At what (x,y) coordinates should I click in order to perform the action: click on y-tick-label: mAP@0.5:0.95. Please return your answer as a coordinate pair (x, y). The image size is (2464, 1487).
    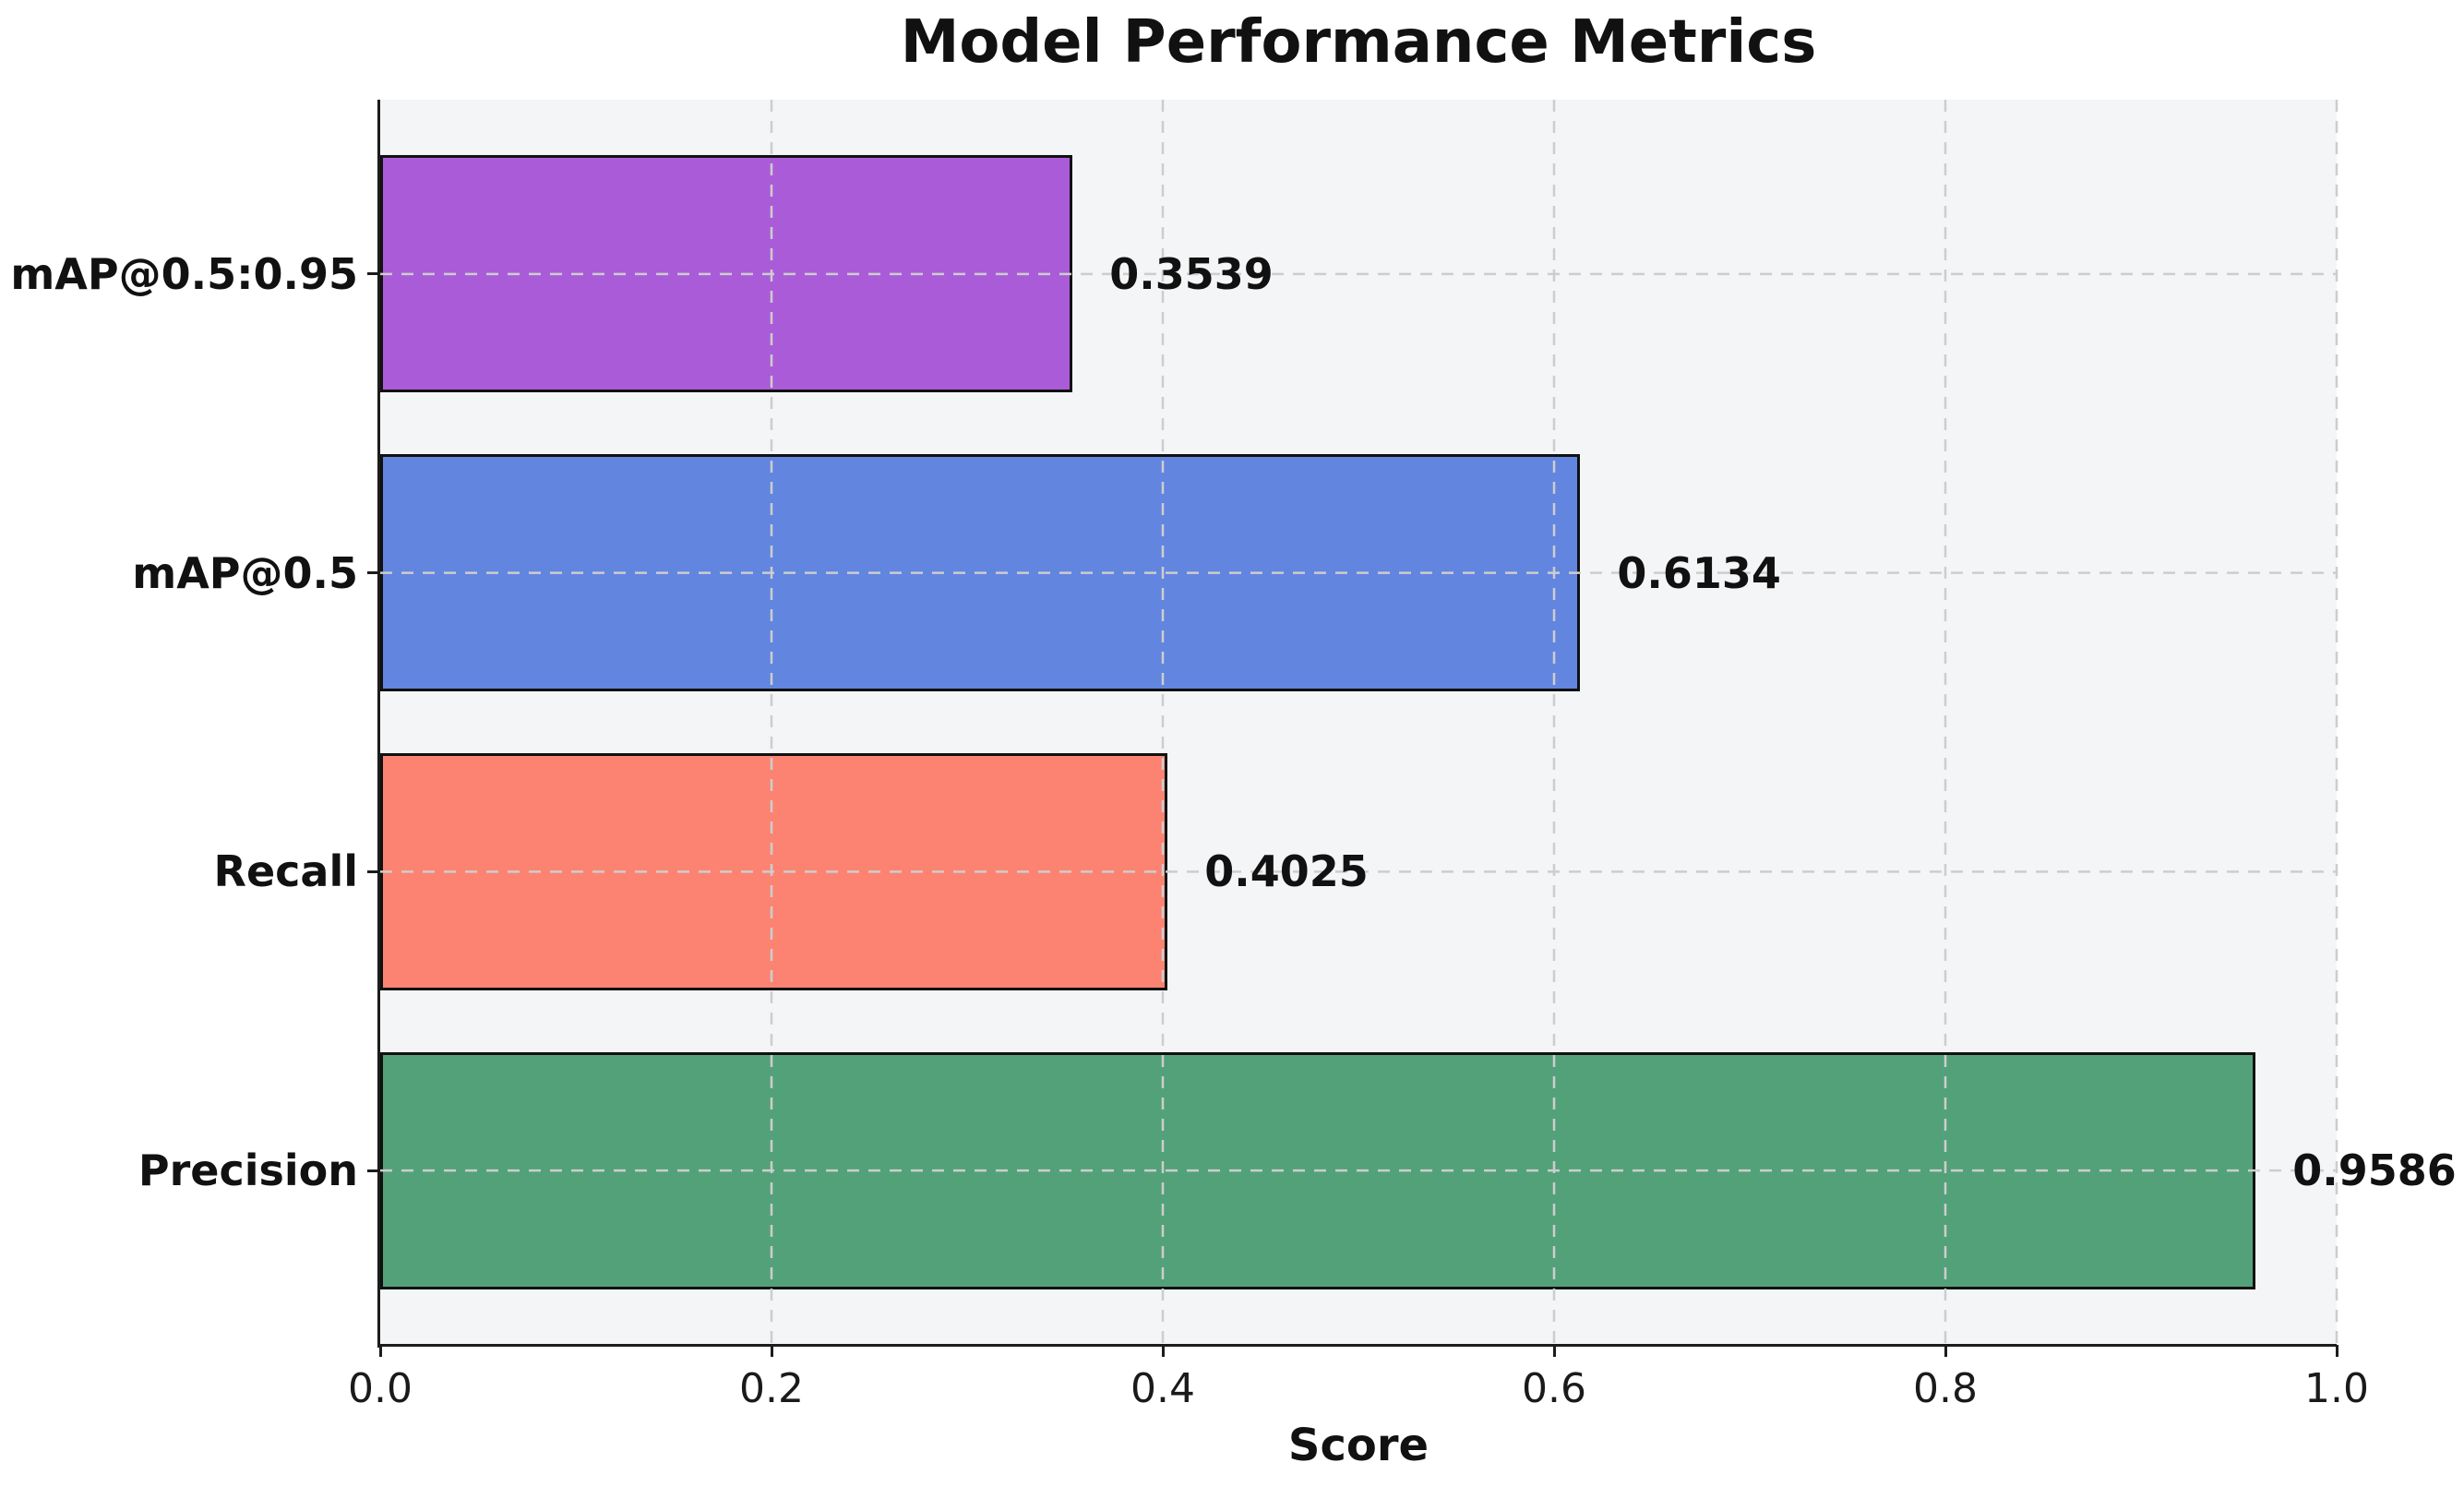
    Looking at the image, I should click on (184, 274).